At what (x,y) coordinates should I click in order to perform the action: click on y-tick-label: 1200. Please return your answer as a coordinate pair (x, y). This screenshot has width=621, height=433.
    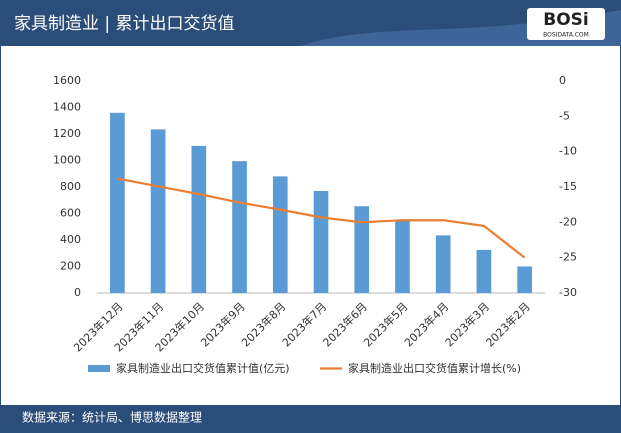
    Looking at the image, I should click on (67, 133).